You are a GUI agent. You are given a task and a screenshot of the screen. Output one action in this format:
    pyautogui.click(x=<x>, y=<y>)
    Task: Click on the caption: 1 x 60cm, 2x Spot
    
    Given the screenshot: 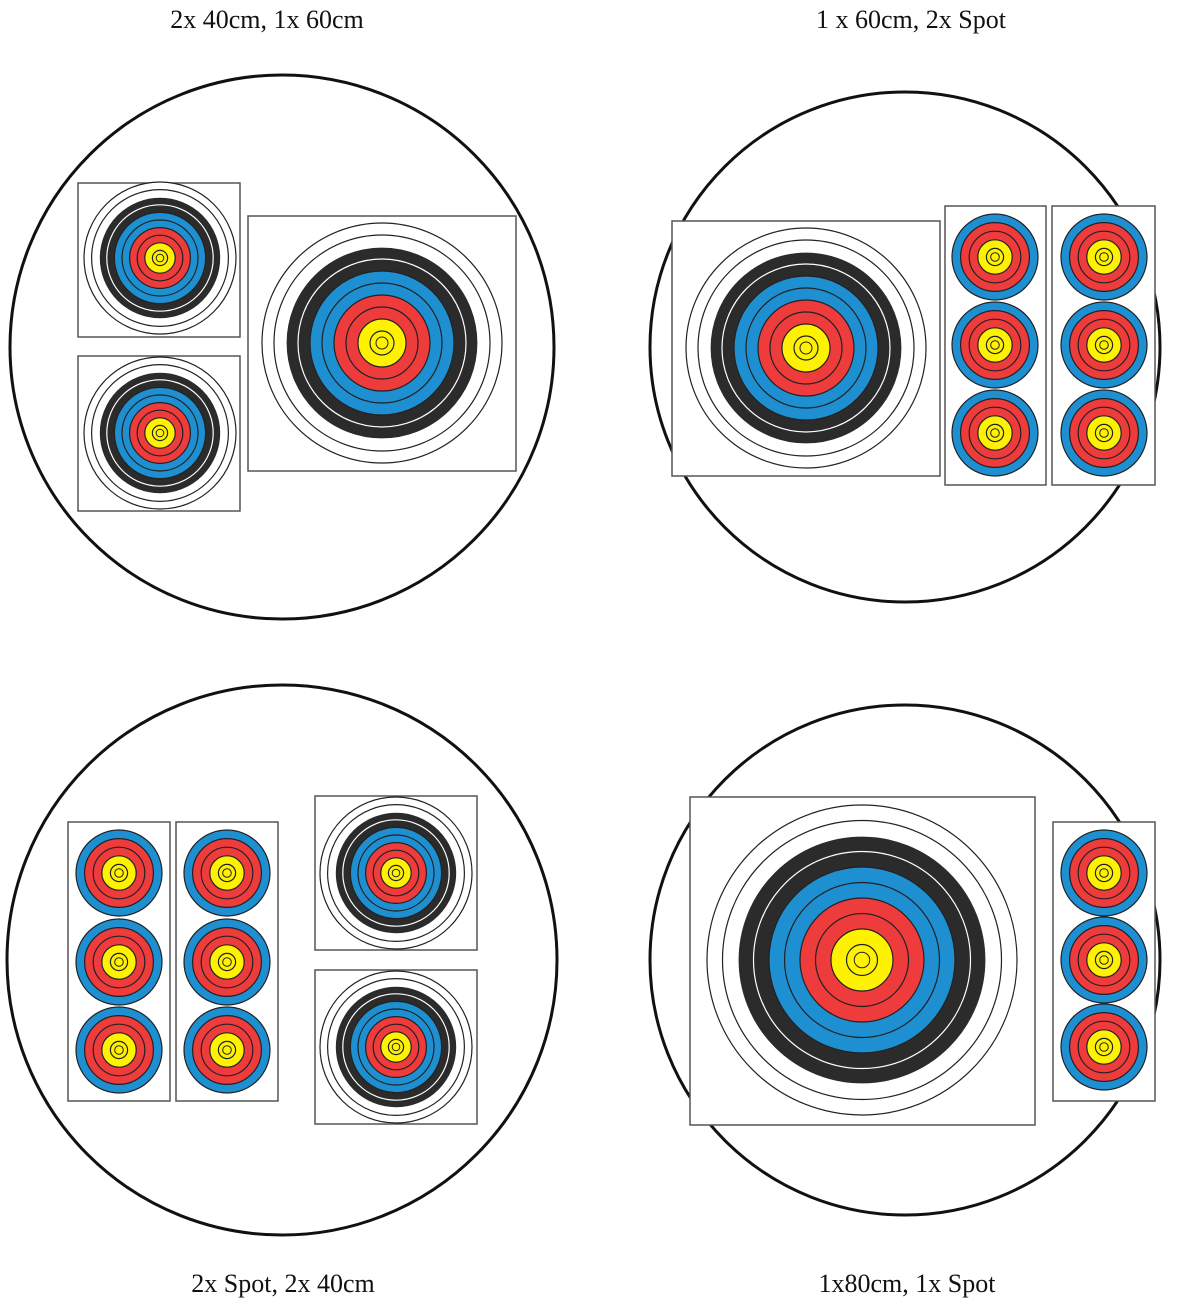 What is the action you would take?
    pyautogui.click(x=911, y=19)
    